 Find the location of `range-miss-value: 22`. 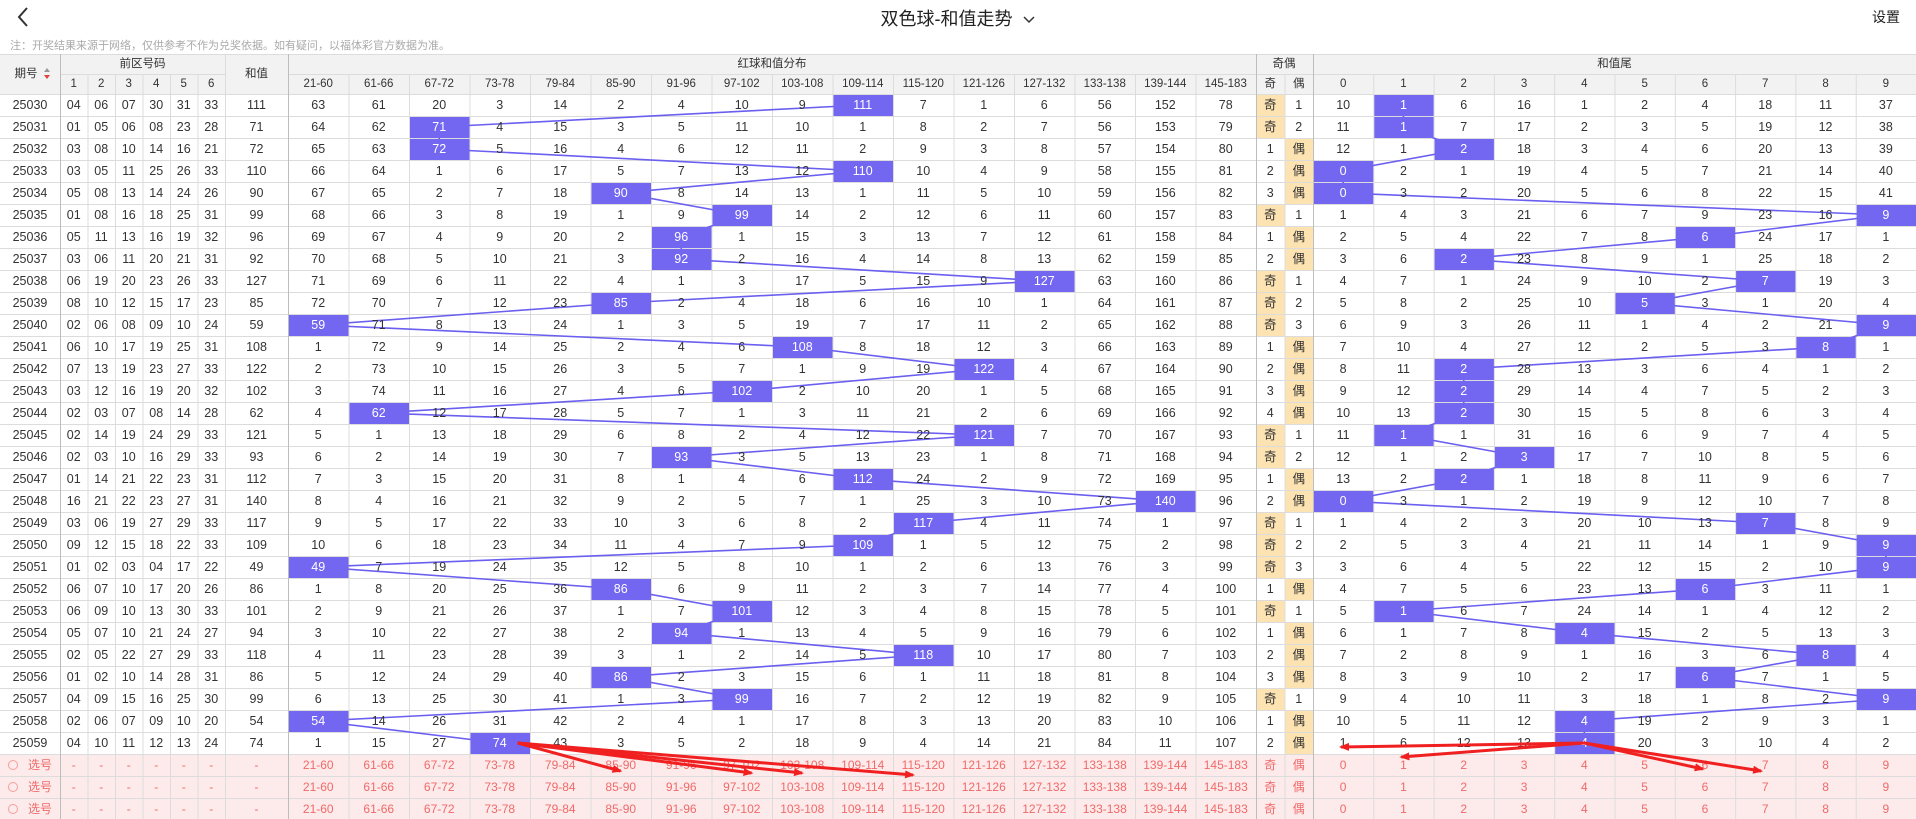

range-miss-value: 22 is located at coordinates (500, 523).